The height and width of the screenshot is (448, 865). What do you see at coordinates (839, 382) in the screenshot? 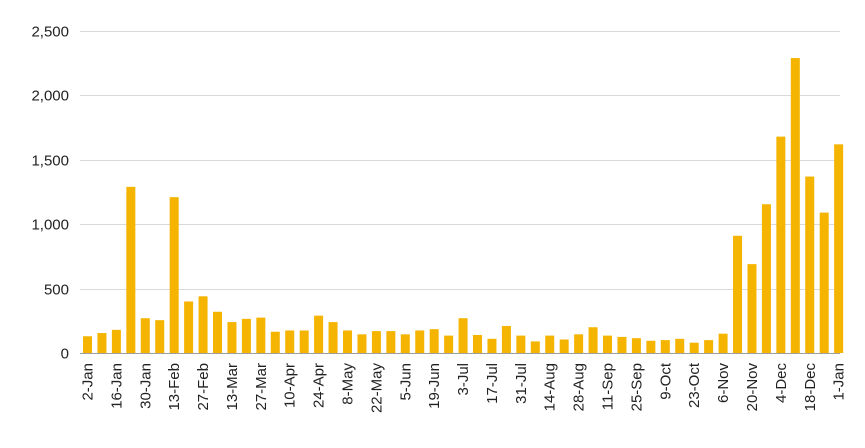
I see `x-tick-label: 1-Jan` at bounding box center [839, 382].